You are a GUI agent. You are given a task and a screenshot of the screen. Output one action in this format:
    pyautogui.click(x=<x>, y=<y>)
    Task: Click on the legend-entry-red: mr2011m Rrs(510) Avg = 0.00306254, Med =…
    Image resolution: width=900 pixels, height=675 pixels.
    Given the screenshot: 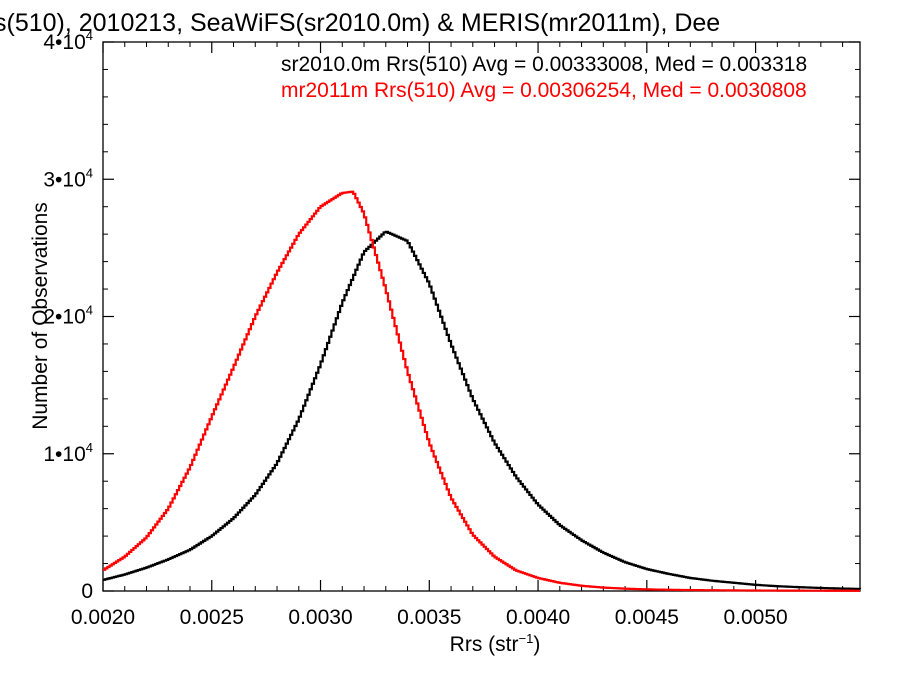 What is the action you would take?
    pyautogui.click(x=544, y=90)
    